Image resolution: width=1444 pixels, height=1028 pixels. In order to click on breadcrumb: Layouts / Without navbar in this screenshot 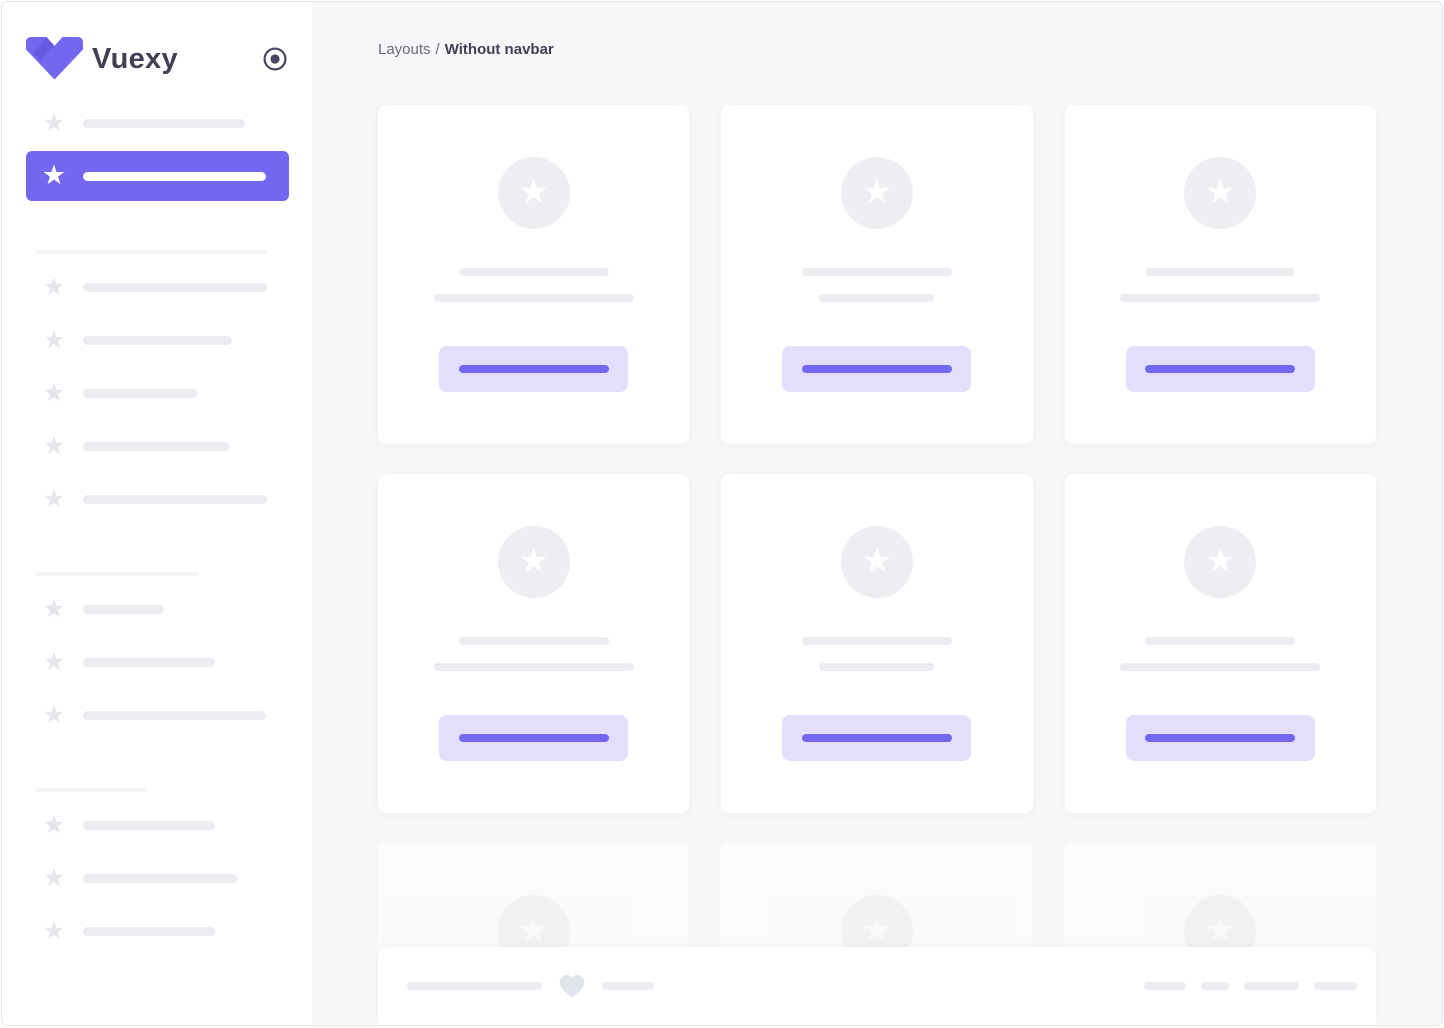, I will do `click(877, 50)`.